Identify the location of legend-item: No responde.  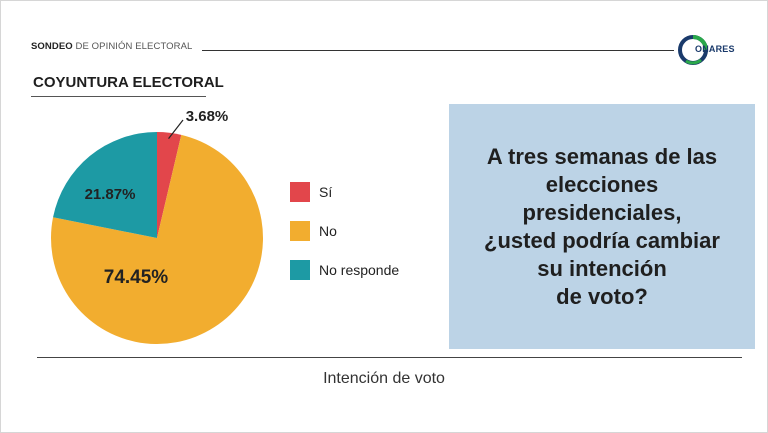
(344, 270).